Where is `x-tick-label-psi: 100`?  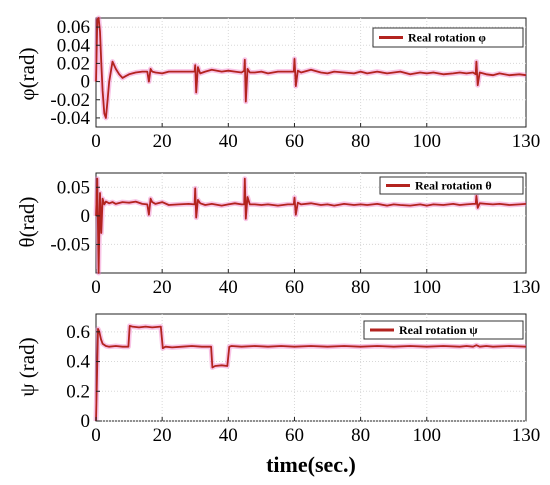
x-tick-label-psi: 100 is located at coordinates (427, 435).